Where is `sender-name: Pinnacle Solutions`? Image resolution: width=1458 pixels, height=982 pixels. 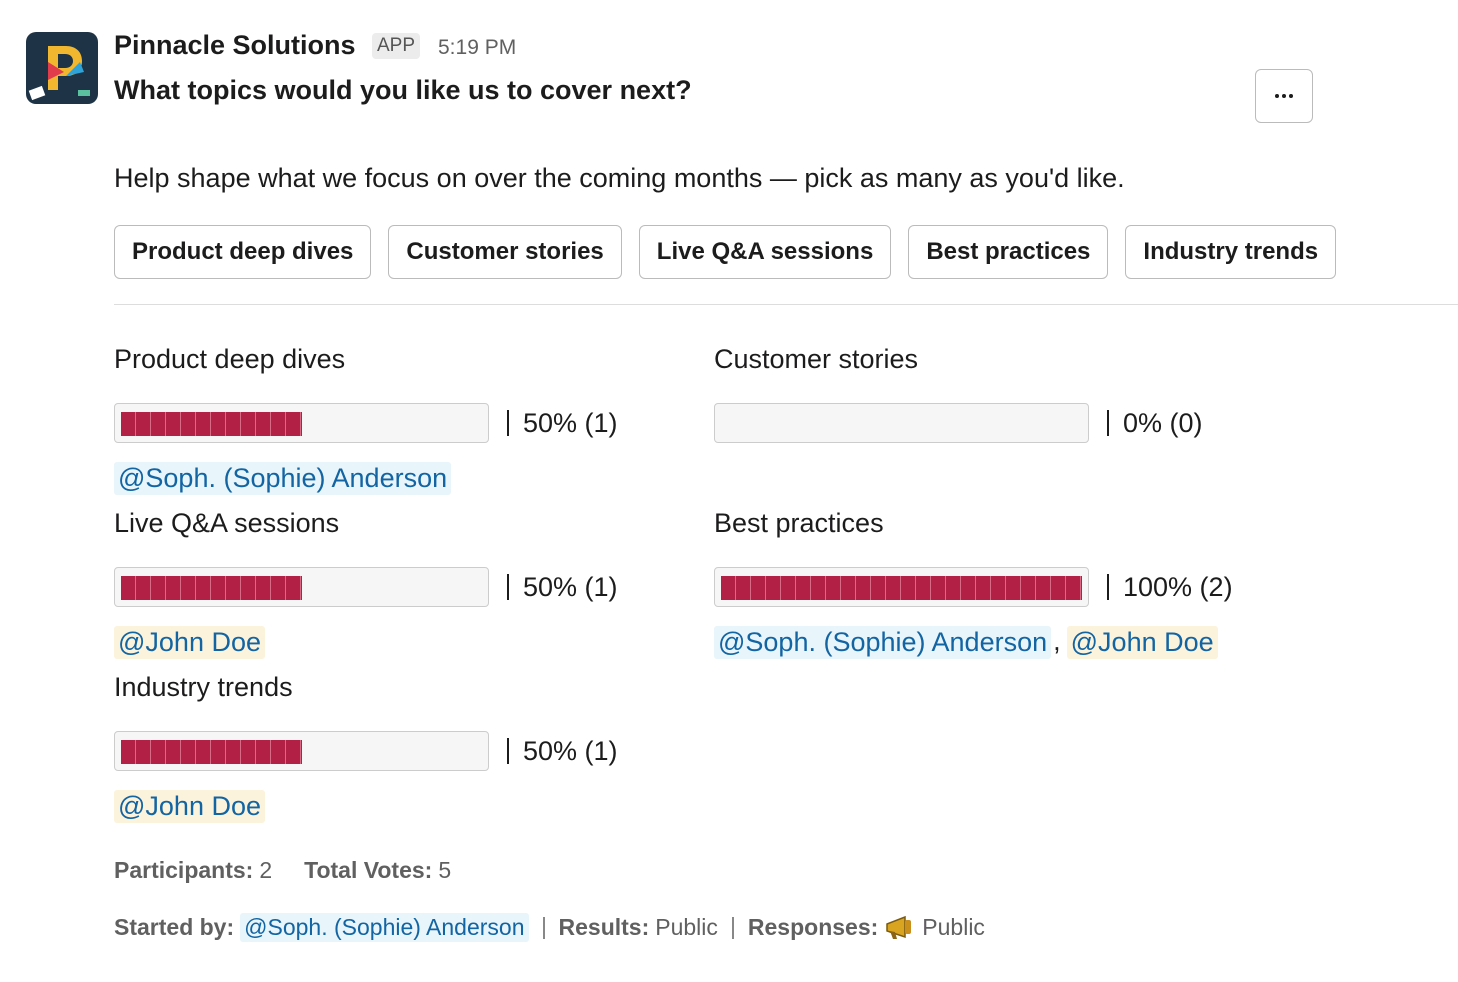
sender-name: Pinnacle Solutions is located at coordinates (235, 45).